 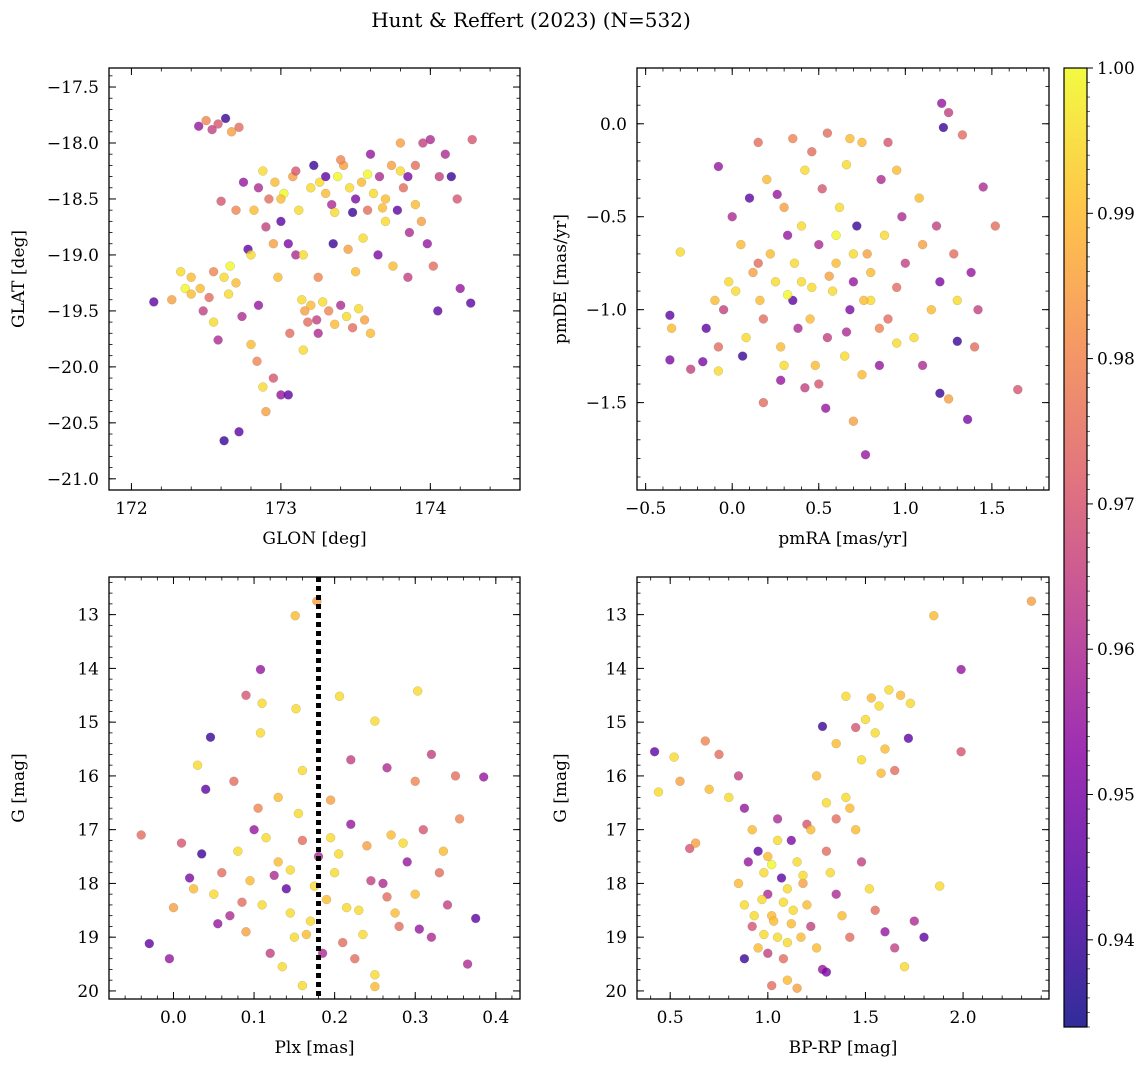 What do you see at coordinates (1116, 360) in the screenshot?
I see `colorbar-tick-label: 0.98` at bounding box center [1116, 360].